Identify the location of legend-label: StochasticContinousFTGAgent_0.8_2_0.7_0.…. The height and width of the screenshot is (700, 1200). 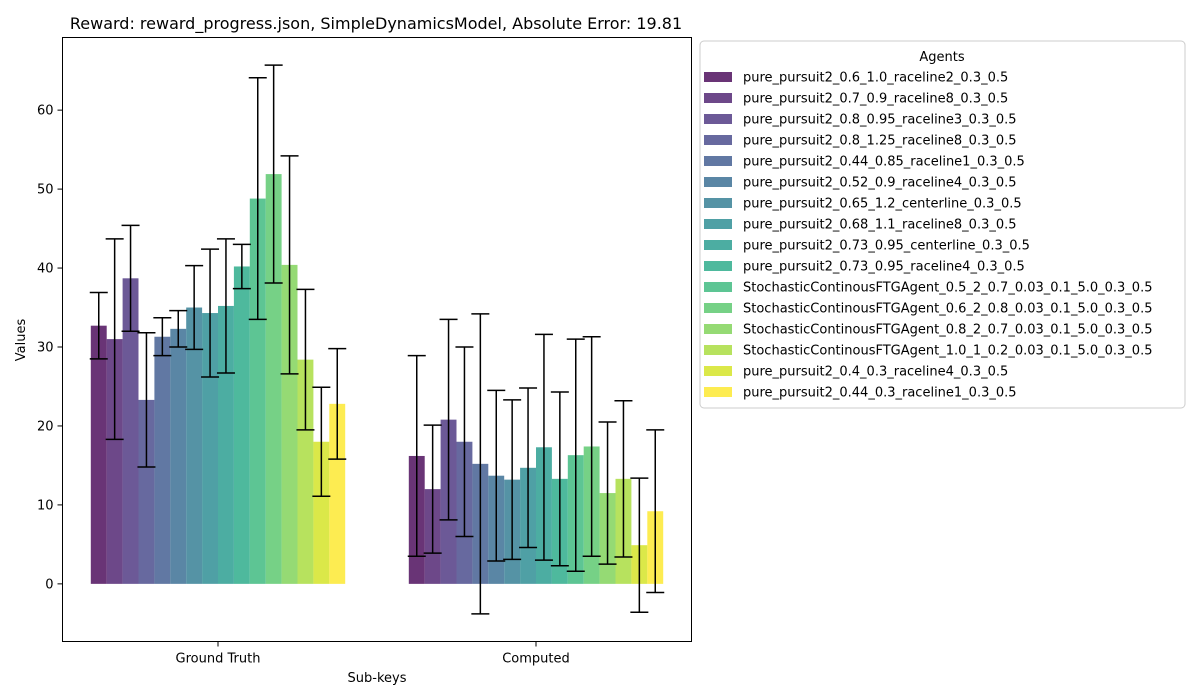
(947, 330).